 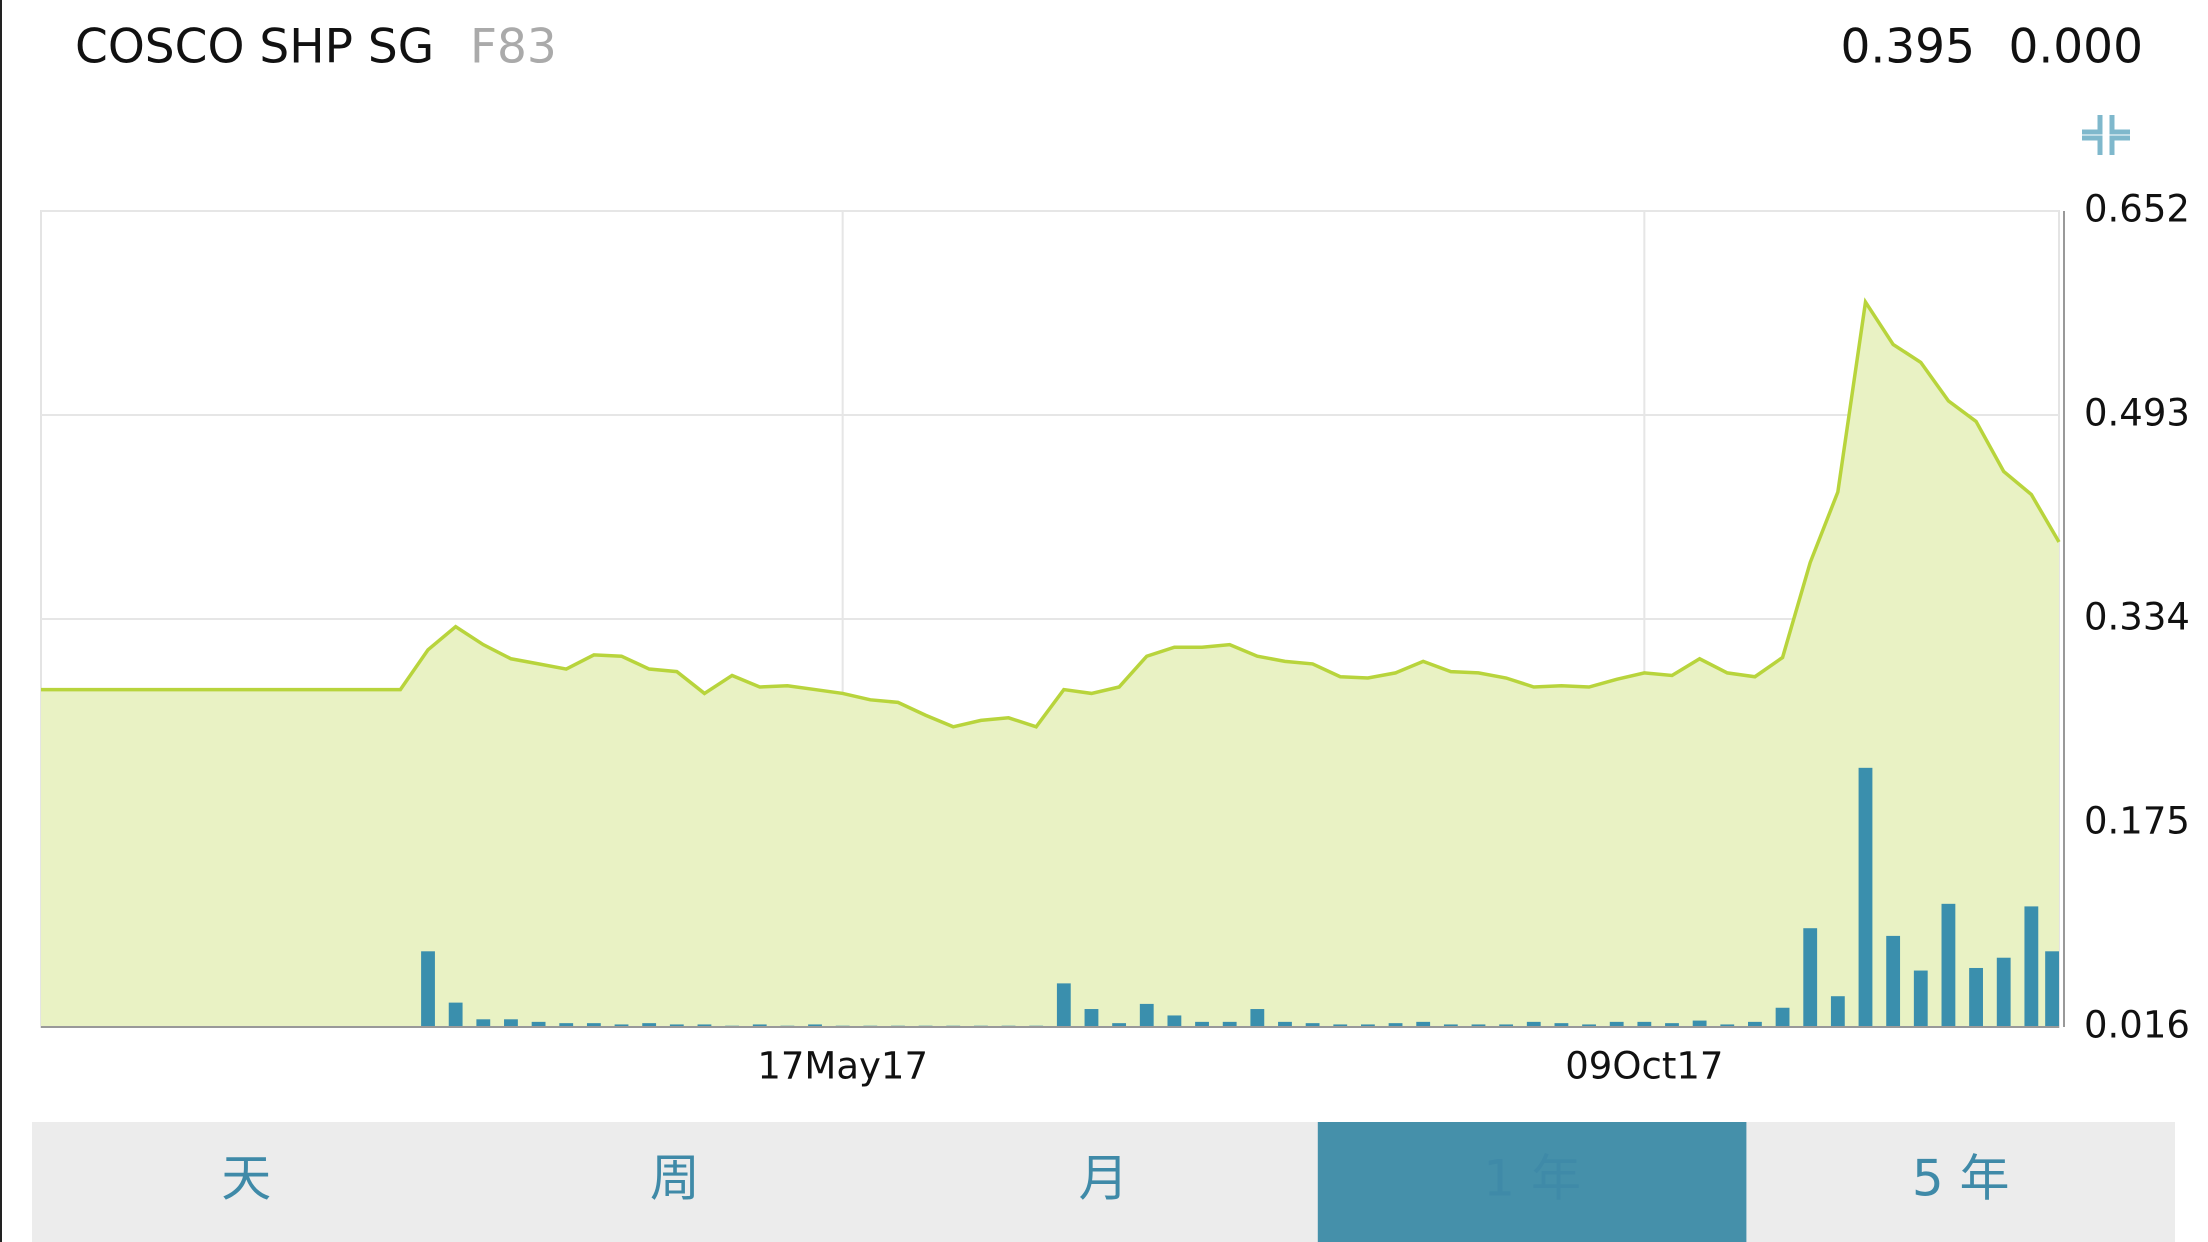 What do you see at coordinates (2137, 413) in the screenshot?
I see `y-tick-label: 0.493` at bounding box center [2137, 413].